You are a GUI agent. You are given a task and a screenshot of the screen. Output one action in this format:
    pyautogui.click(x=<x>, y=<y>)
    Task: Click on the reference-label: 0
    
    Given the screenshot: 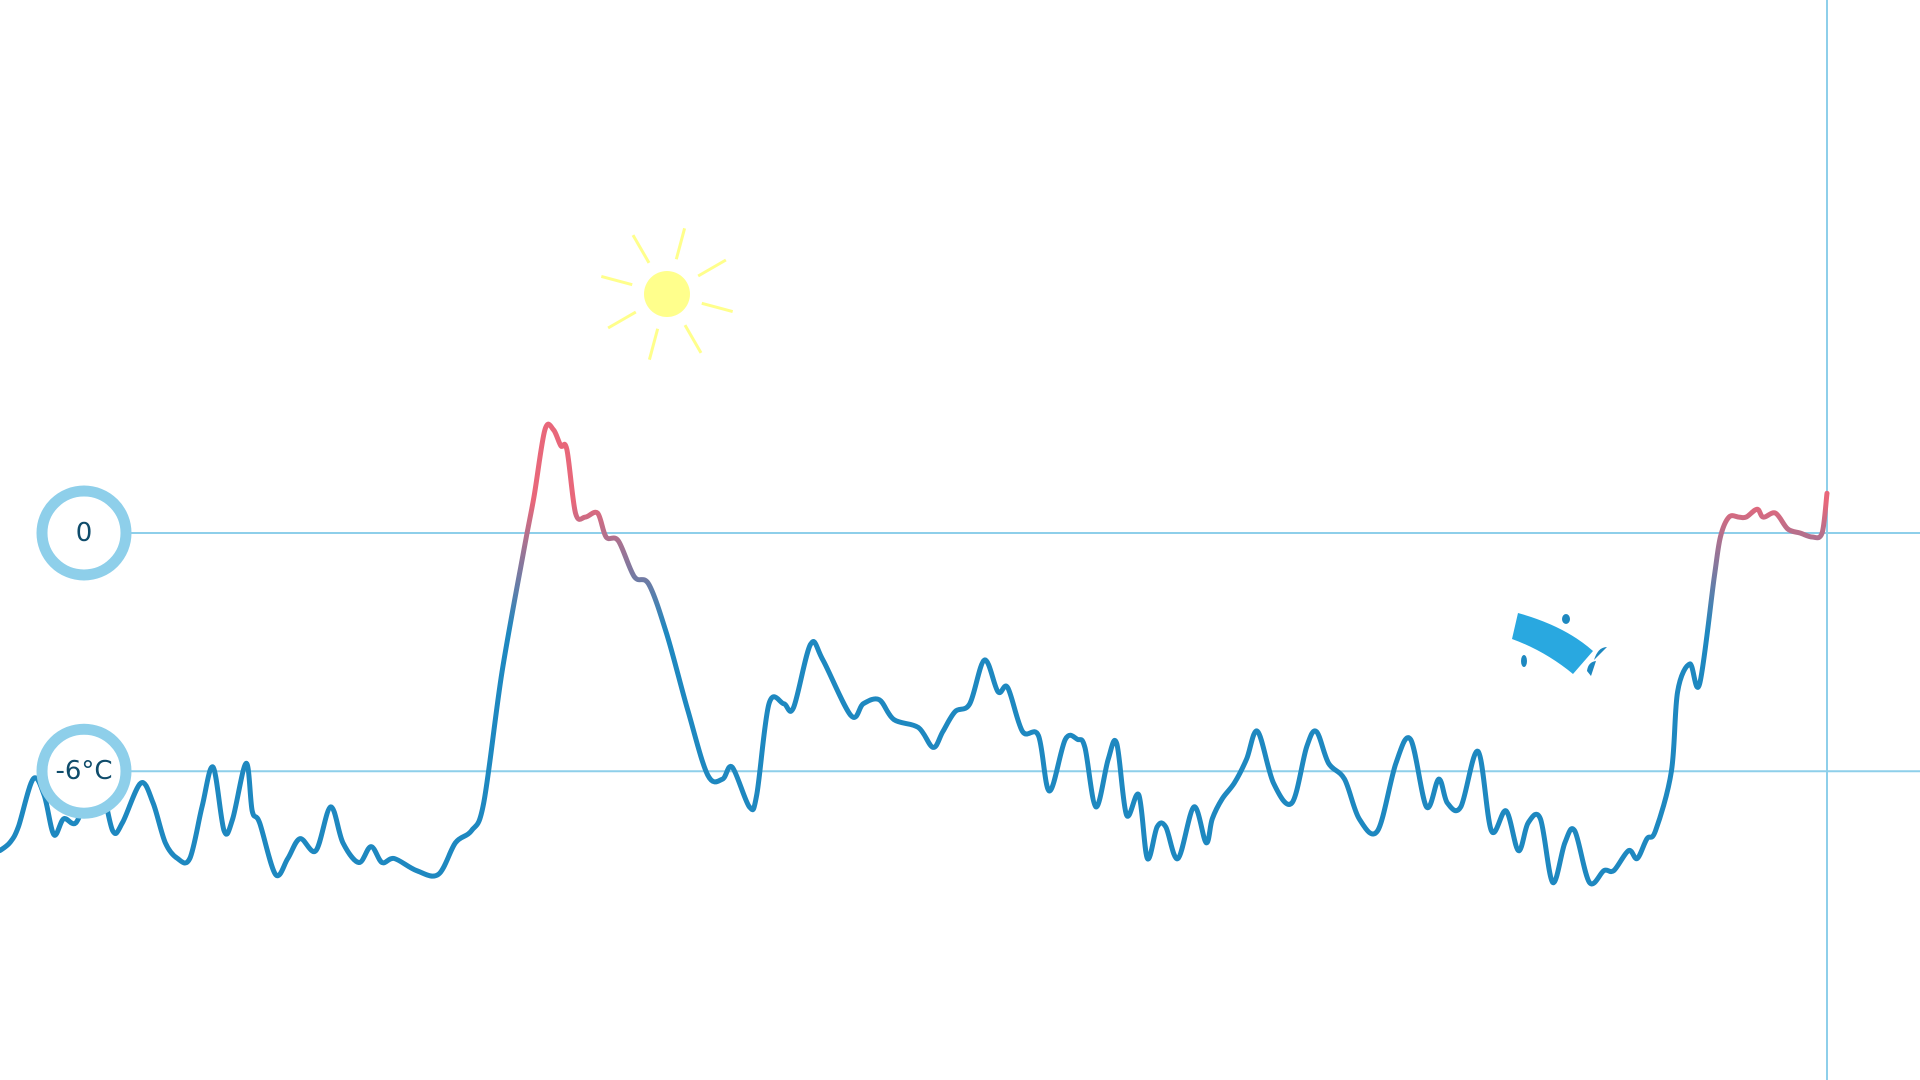 What is the action you would take?
    pyautogui.click(x=84, y=533)
    